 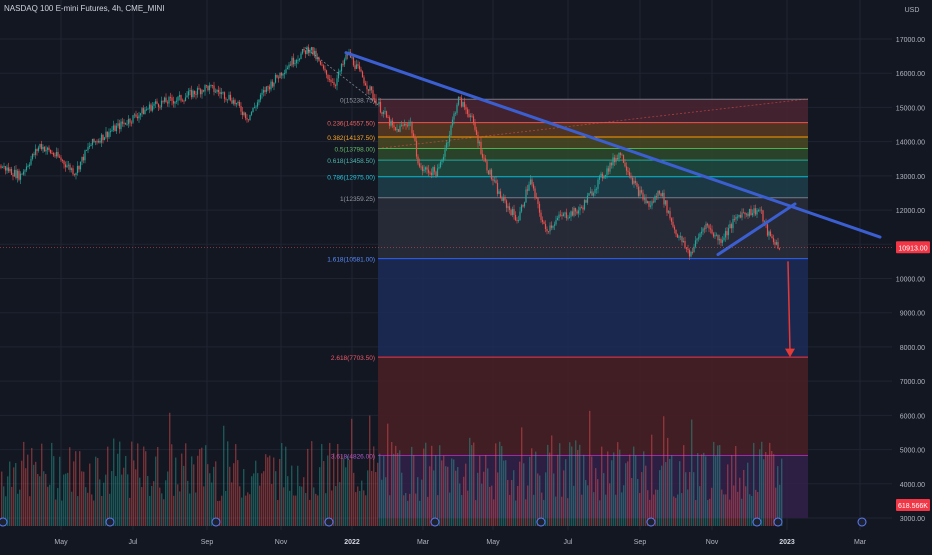 I want to click on target-arrow-shaft, so click(x=789, y=307).